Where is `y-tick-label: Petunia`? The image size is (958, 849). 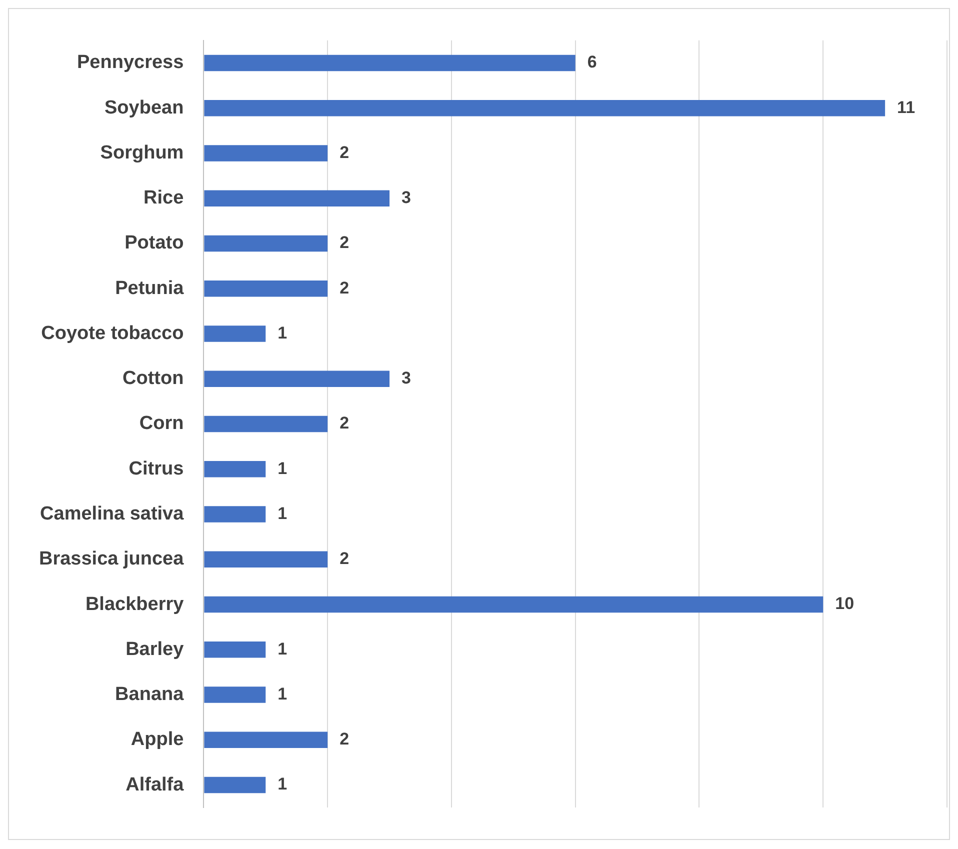 y-tick-label: Petunia is located at coordinates (149, 288).